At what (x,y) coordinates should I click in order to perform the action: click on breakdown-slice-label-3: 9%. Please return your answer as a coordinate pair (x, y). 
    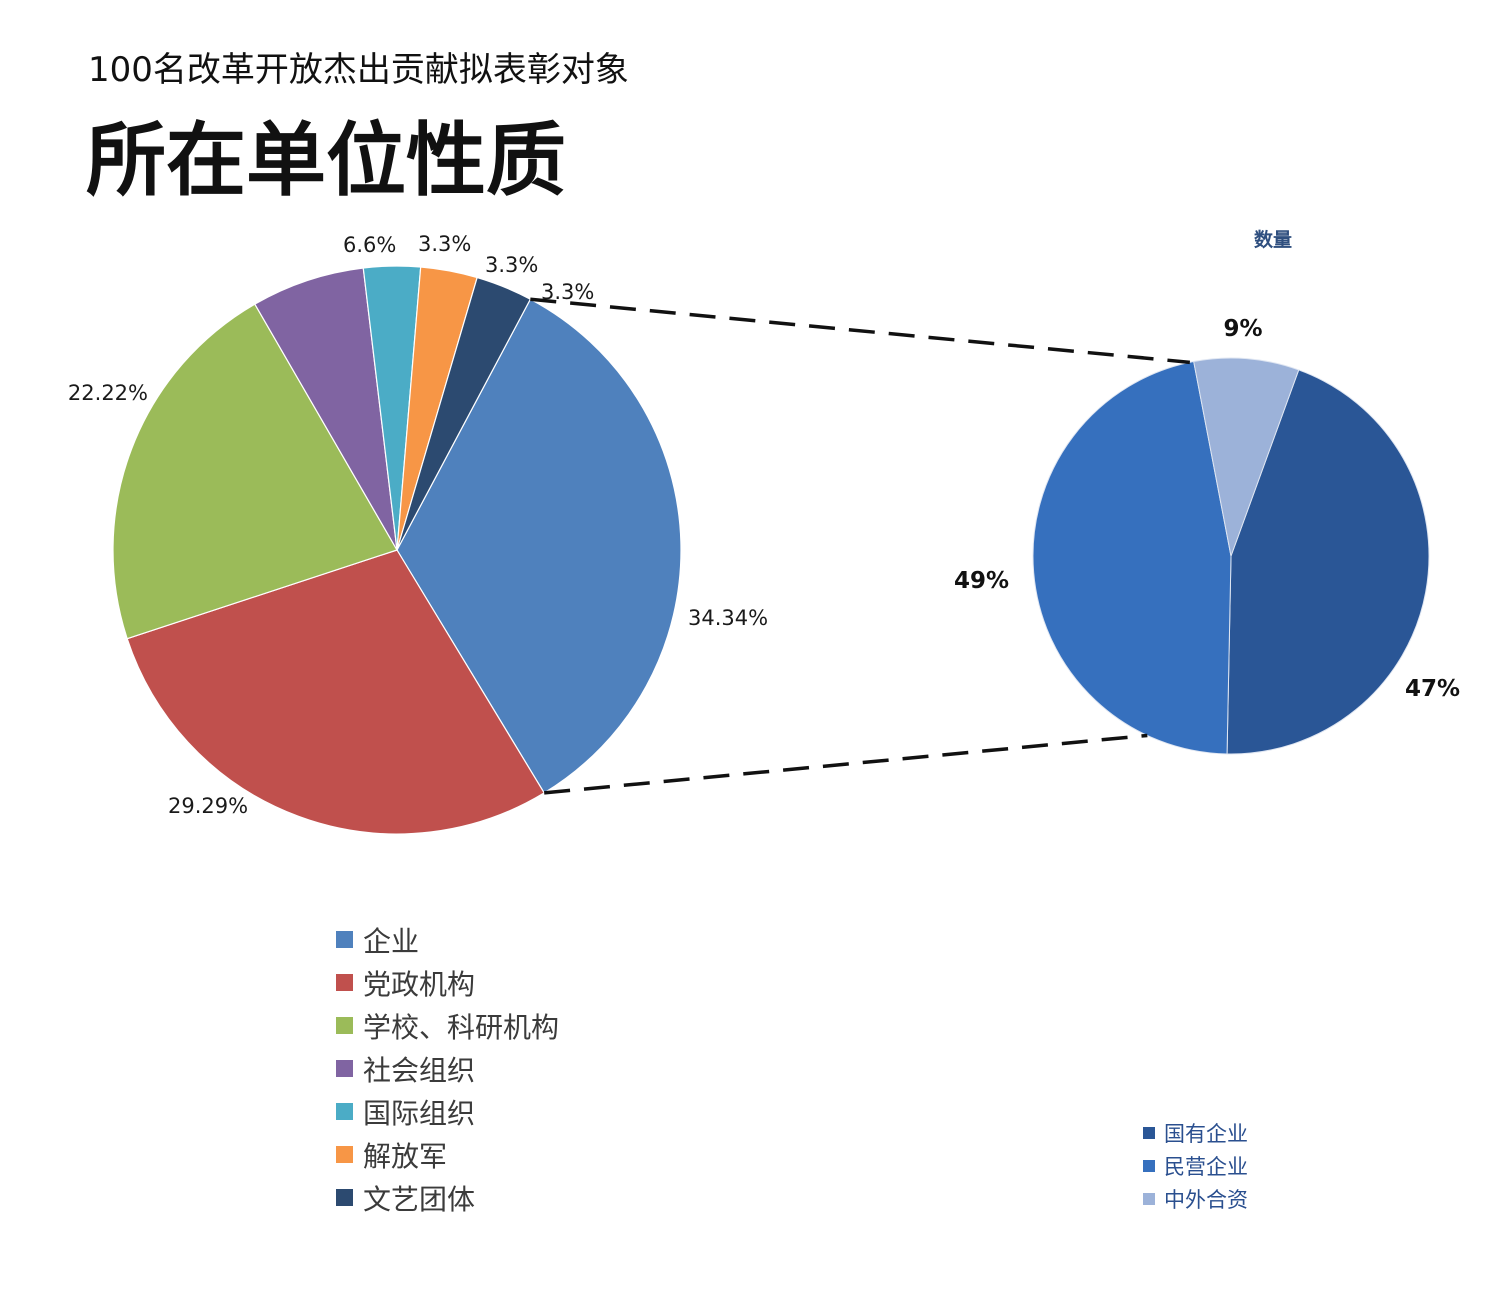
    Looking at the image, I should click on (1242, 329).